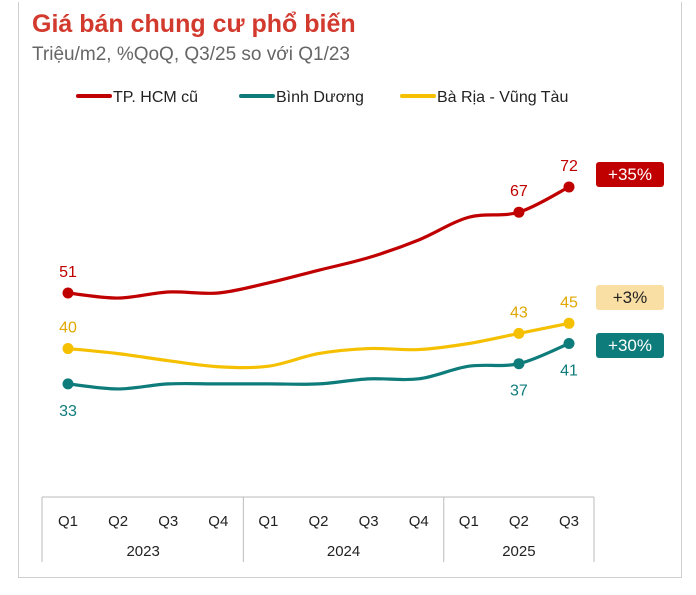  I want to click on change-badge-label: +35%, so click(630, 174).